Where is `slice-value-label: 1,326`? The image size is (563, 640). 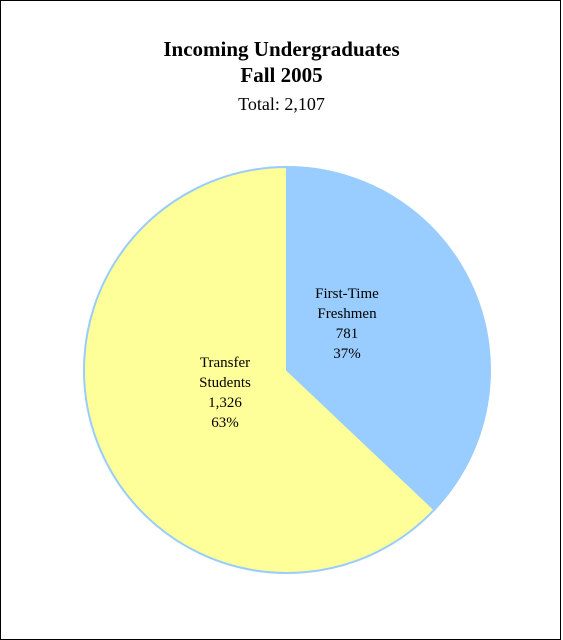
slice-value-label: 1,326 is located at coordinates (225, 403).